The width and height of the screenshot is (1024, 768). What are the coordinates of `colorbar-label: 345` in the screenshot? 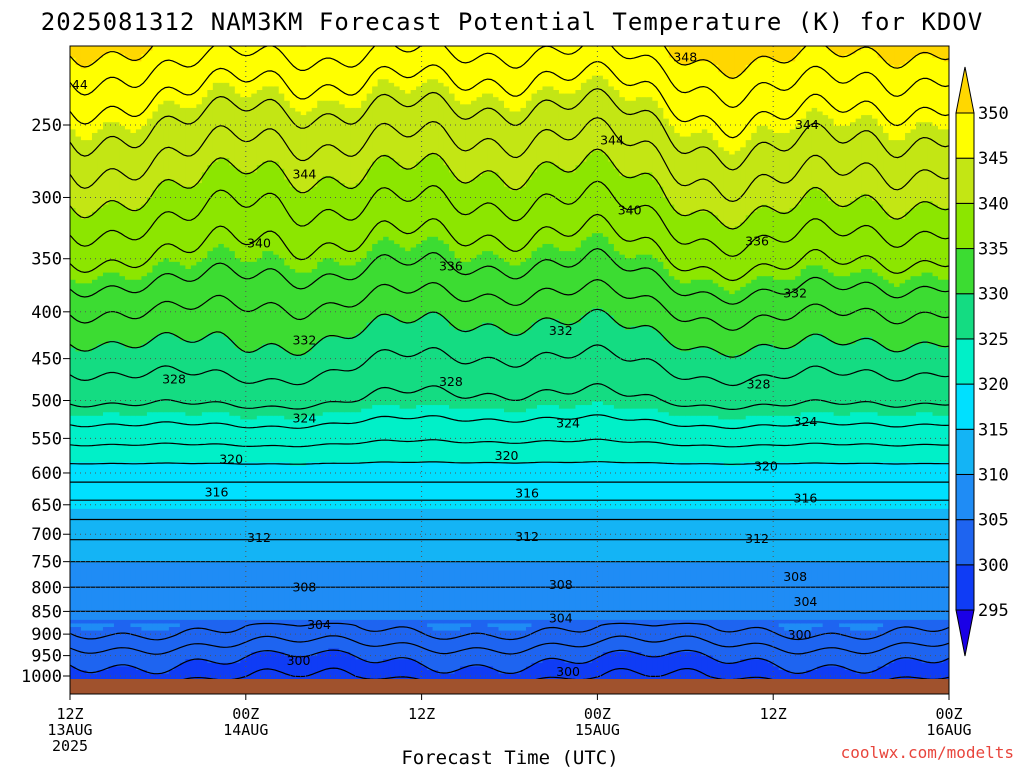 It's located at (993, 159).